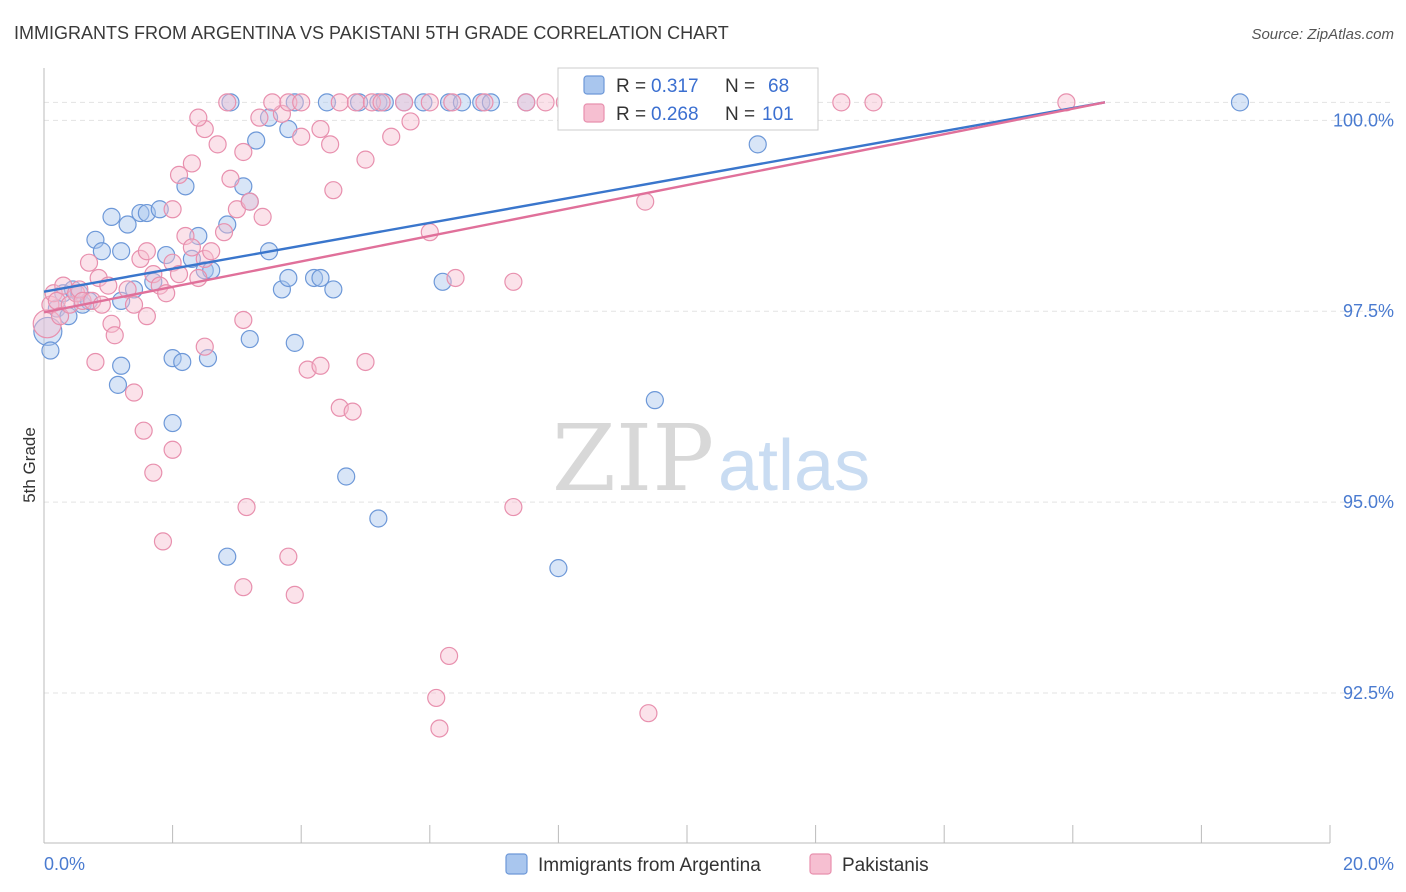 This screenshot has height=892, width=1406. Describe the element at coordinates (740, 86) in the screenshot. I see `legend-n-label-argentina: N =` at that location.